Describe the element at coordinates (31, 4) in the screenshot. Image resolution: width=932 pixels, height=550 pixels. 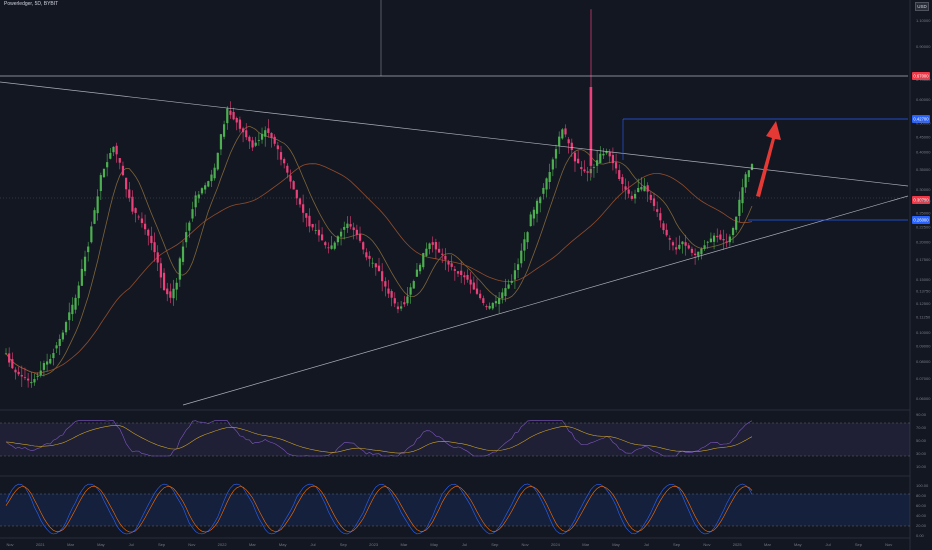
I see `chart-title: Powerledger, 5D, BYBIT` at that location.